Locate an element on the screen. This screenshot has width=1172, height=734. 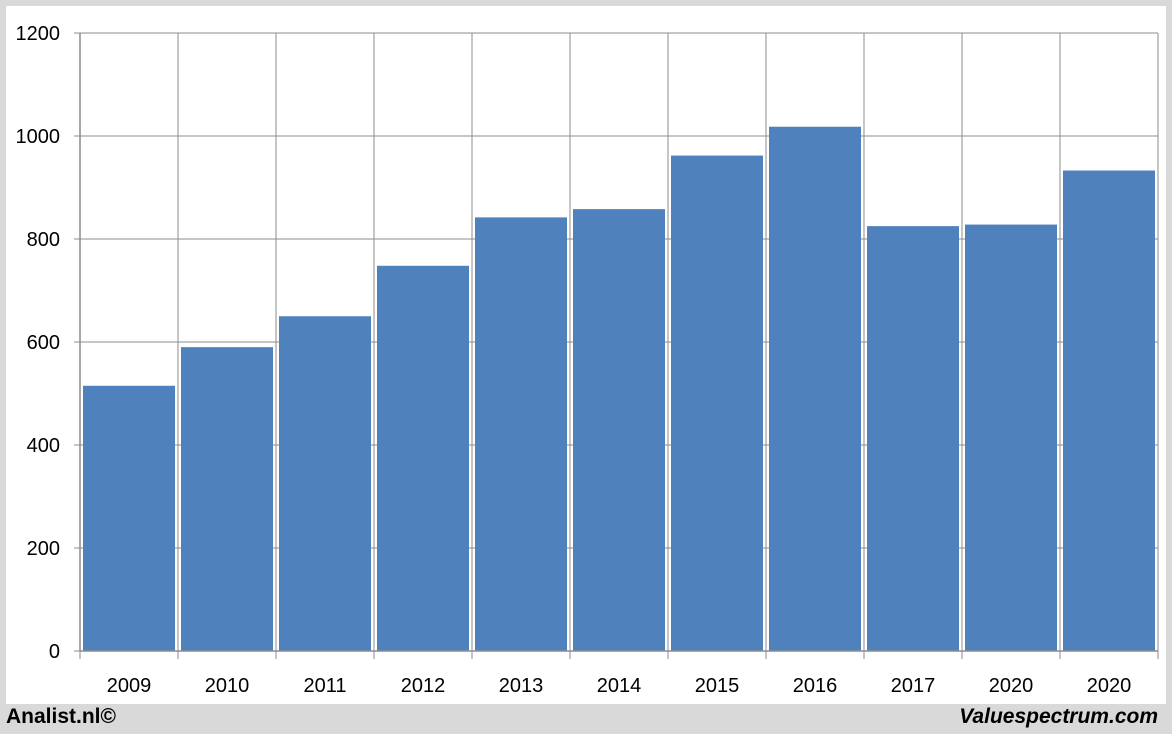
x-tick-label: 2016 is located at coordinates (815, 686).